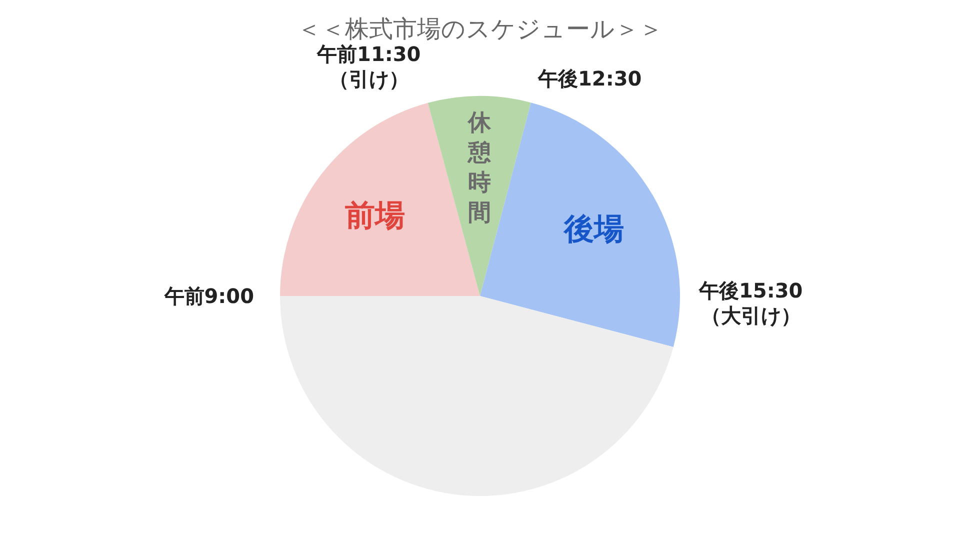 The width and height of the screenshot is (960, 540). What do you see at coordinates (479, 168) in the screenshot?
I see `slice-label: 休憩時間` at bounding box center [479, 168].